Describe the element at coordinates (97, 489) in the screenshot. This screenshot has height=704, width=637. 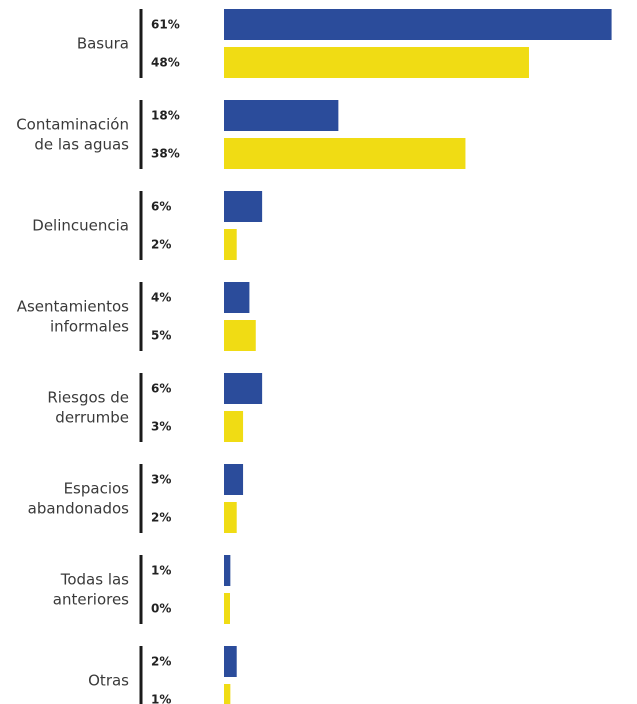
I see `category-label-line: Espacios` at that location.